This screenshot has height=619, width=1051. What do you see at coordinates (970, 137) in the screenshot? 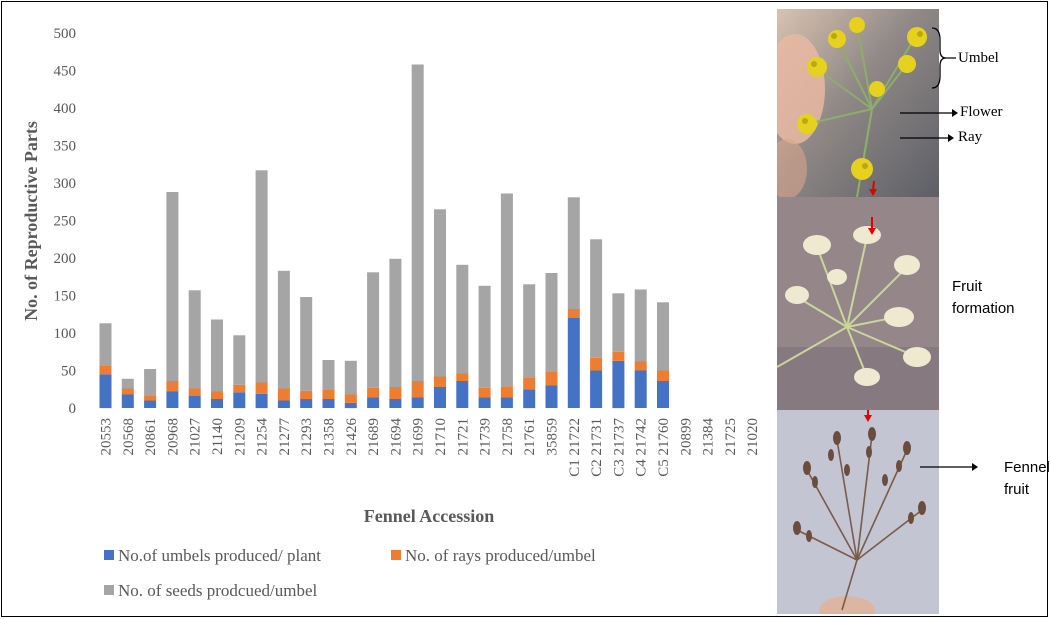
I see `ray-label: Ray` at bounding box center [970, 137].